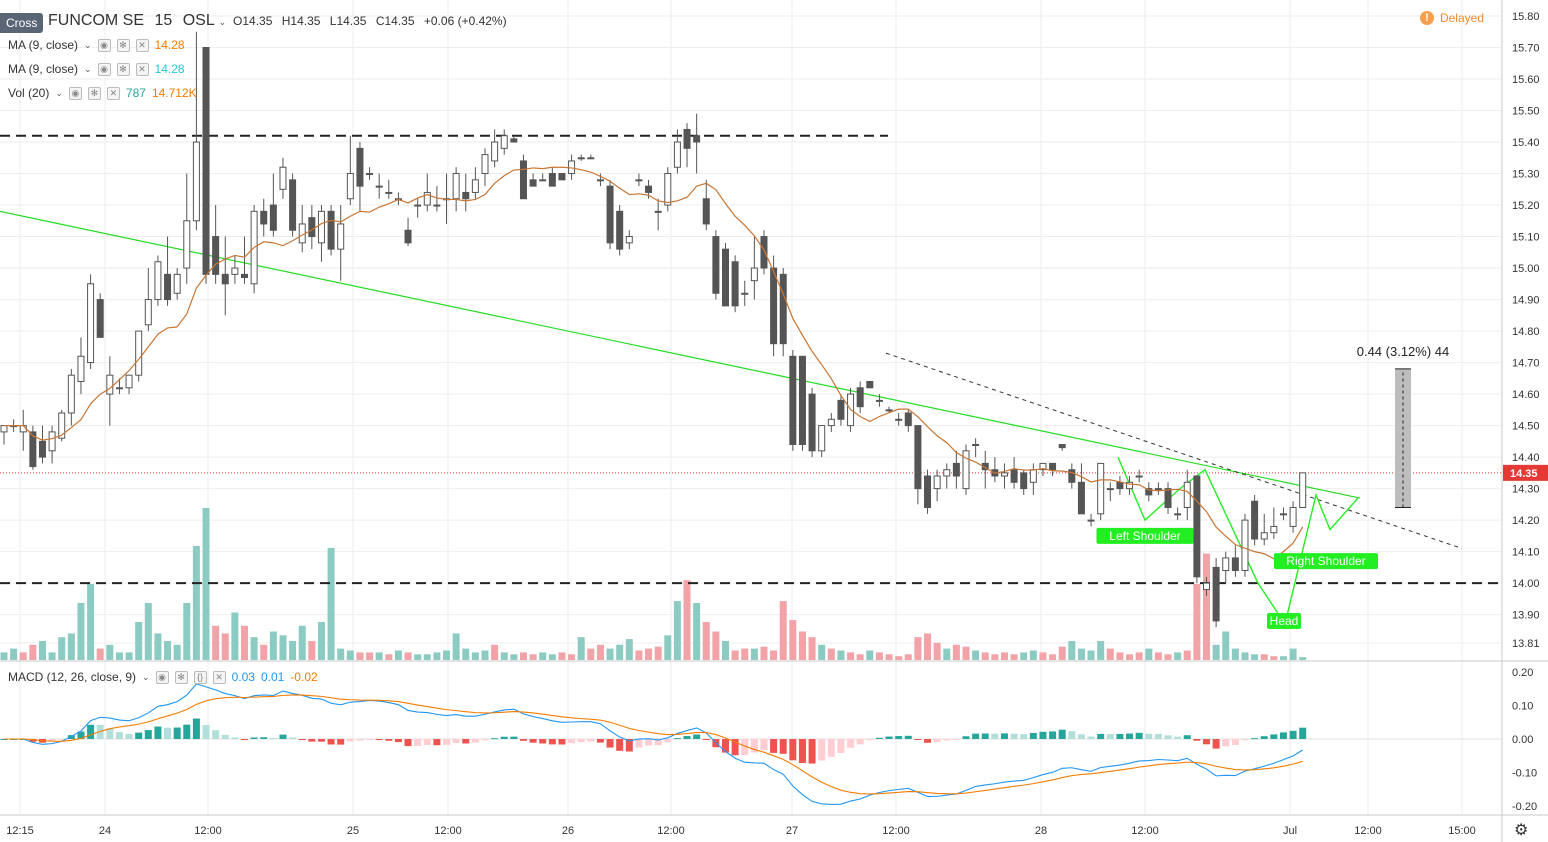  Describe the element at coordinates (1526, 332) in the screenshot. I see `price-tick-label: 14.80` at that location.